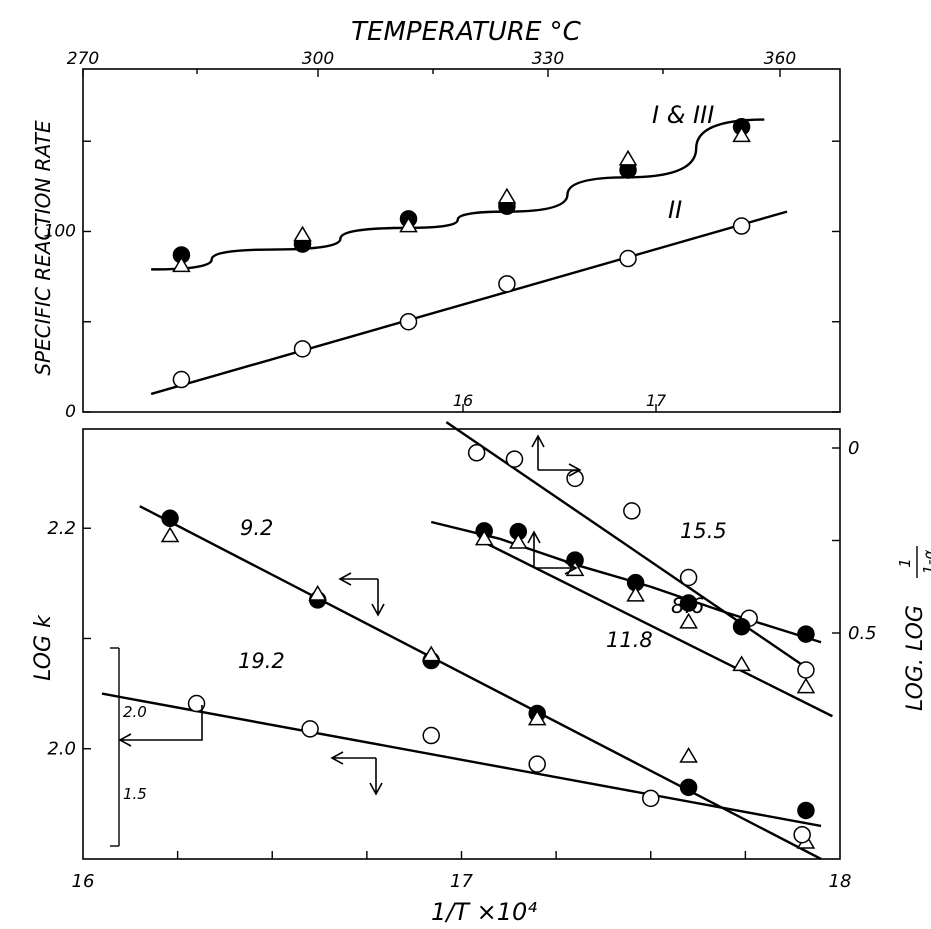 This screenshot has width=931, height=929. Describe the element at coordinates (548, 59) in the screenshot. I see `top-tick-label: 330` at that location.